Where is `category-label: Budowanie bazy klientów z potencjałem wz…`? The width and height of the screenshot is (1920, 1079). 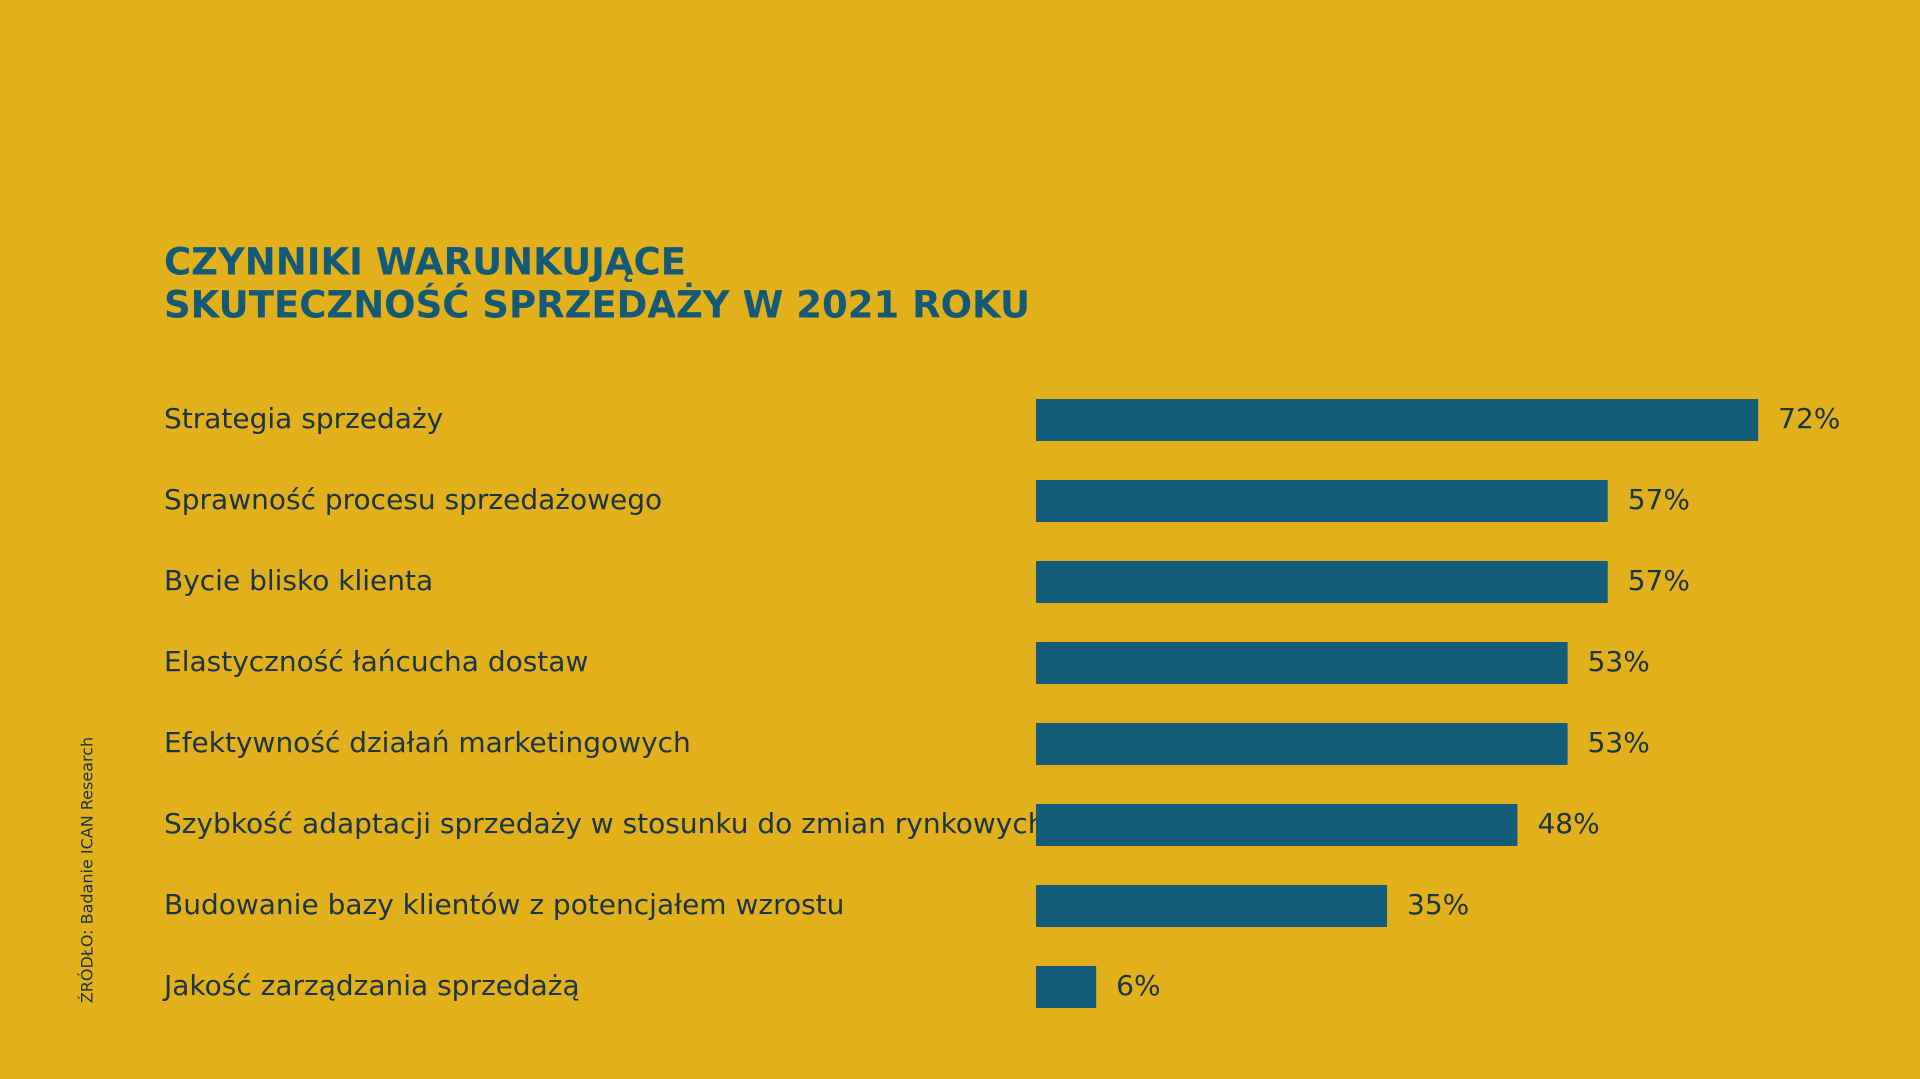
category-label: Budowanie bazy klientów z potencjałem wz… is located at coordinates (504, 904).